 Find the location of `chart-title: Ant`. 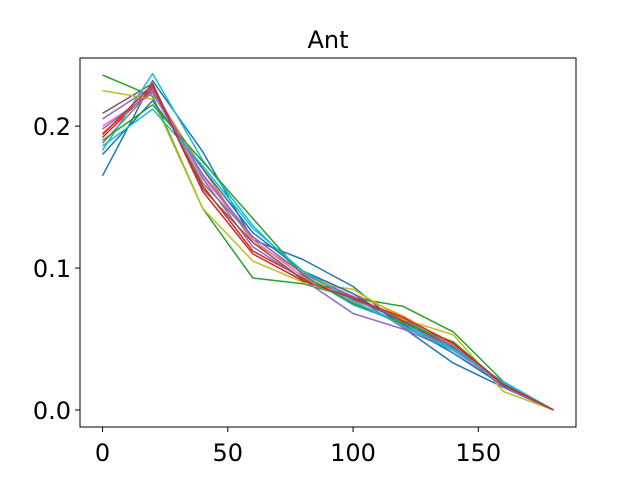

chart-title: Ant is located at coordinates (327, 40).